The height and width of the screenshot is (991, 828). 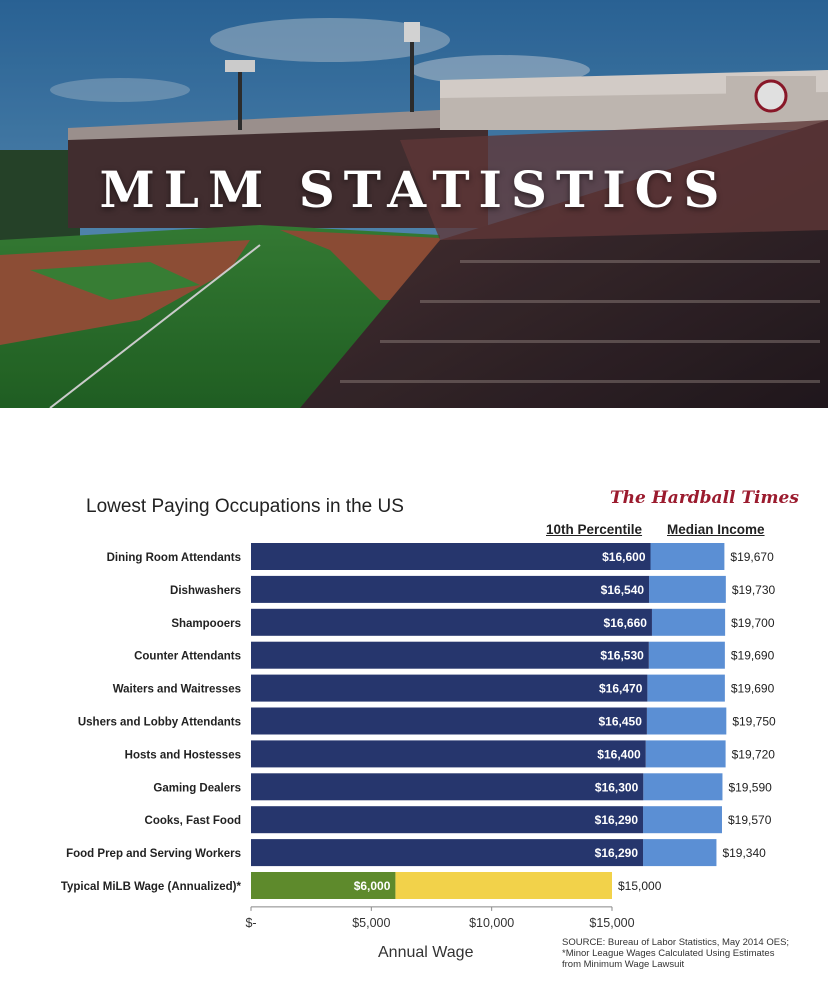 I want to click on column-header-percentile: 10th Percentile, so click(x=594, y=529).